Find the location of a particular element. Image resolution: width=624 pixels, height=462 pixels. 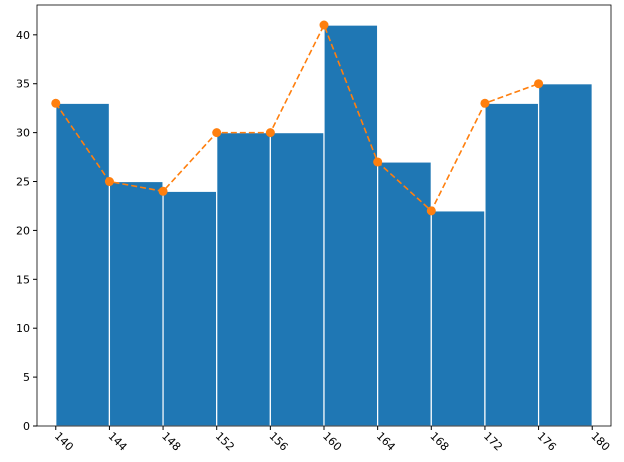

y-tick-label: 25 is located at coordinates (23, 182).